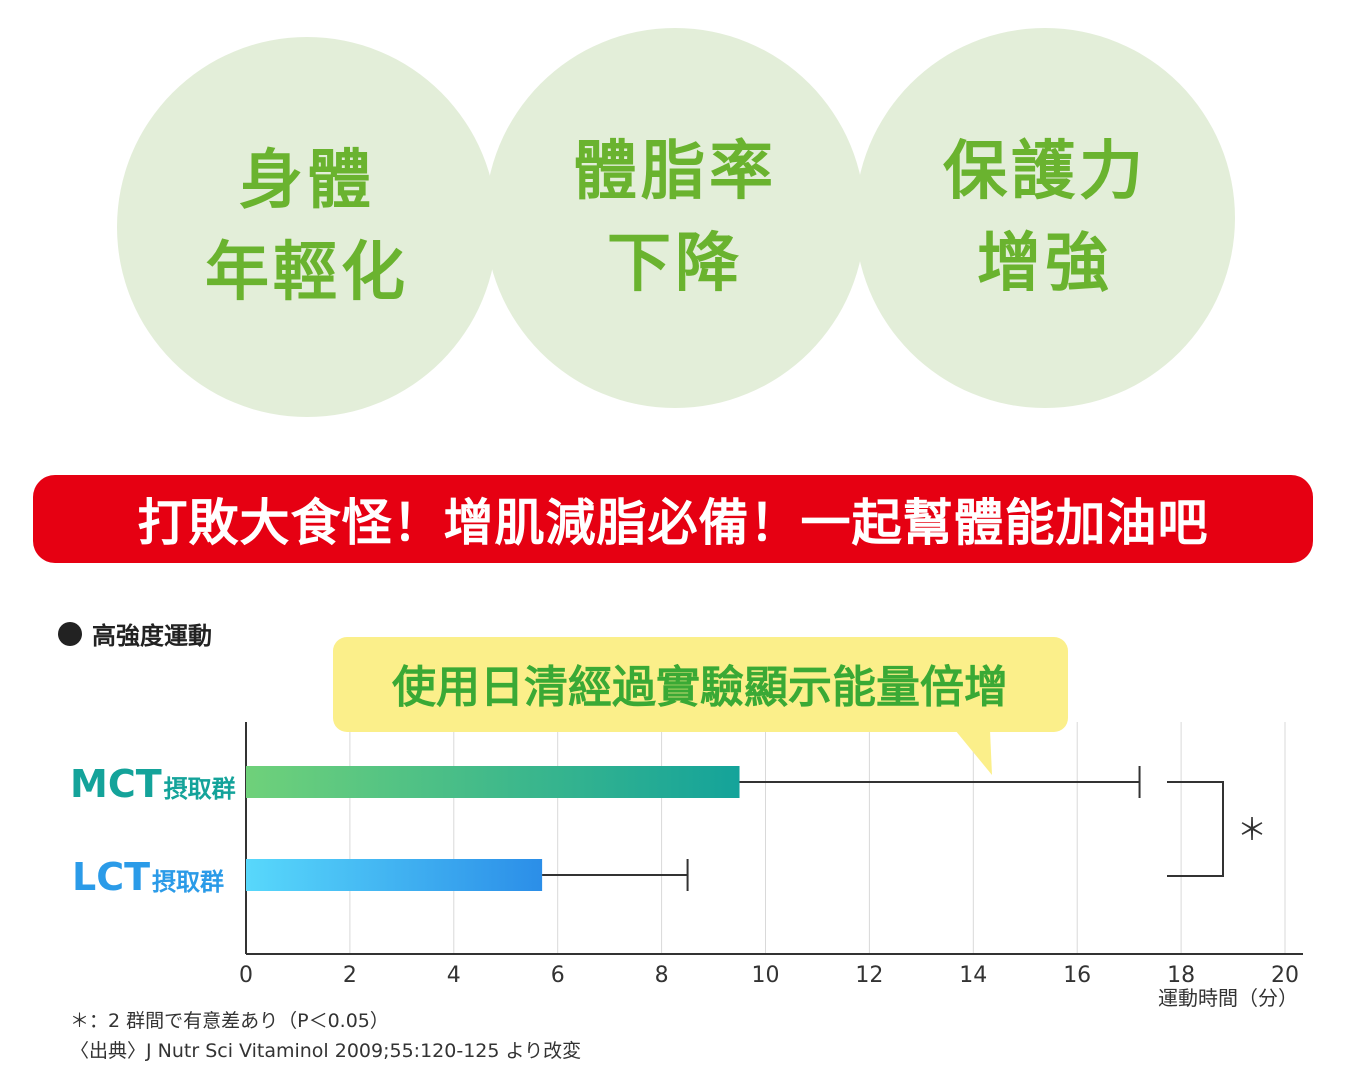 The height and width of the screenshot is (1083, 1350). I want to click on x-tick-label: 12, so click(869, 975).